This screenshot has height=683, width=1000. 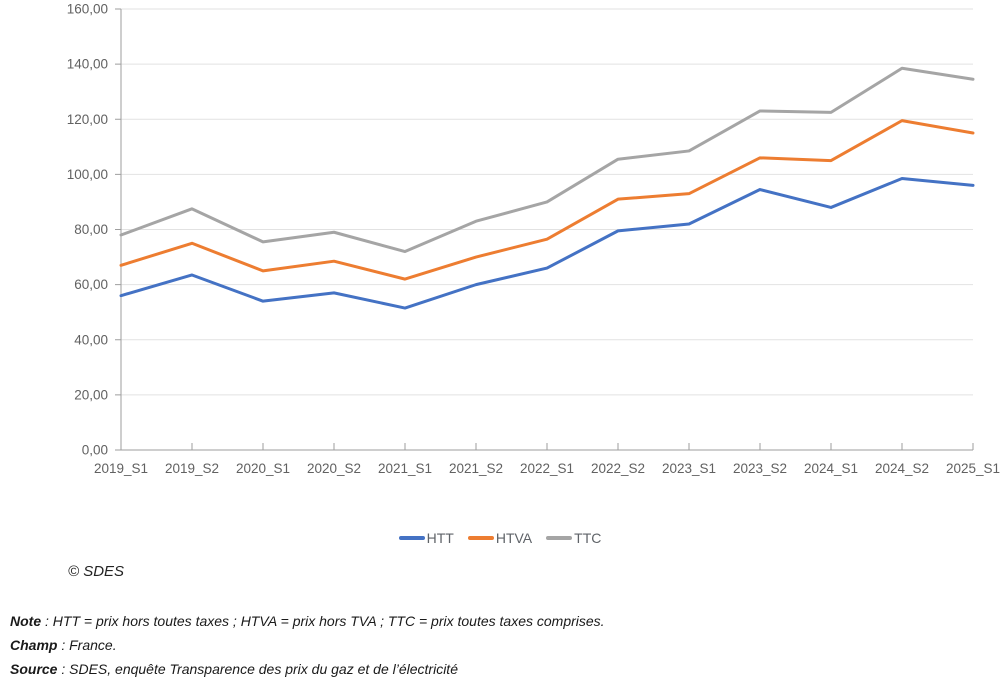 I want to click on x-tick-label: 2022_S2, so click(x=618, y=468).